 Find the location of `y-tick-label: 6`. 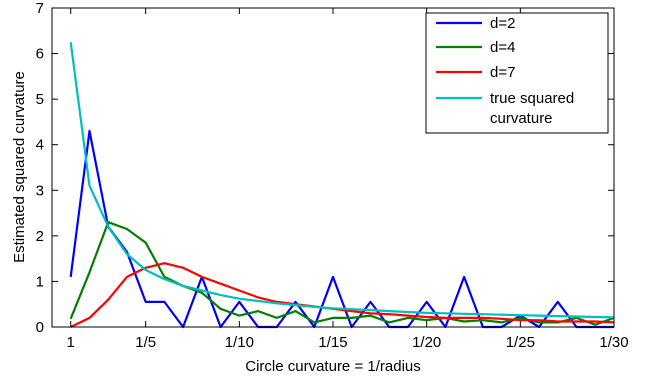

y-tick-label: 6 is located at coordinates (40, 54).